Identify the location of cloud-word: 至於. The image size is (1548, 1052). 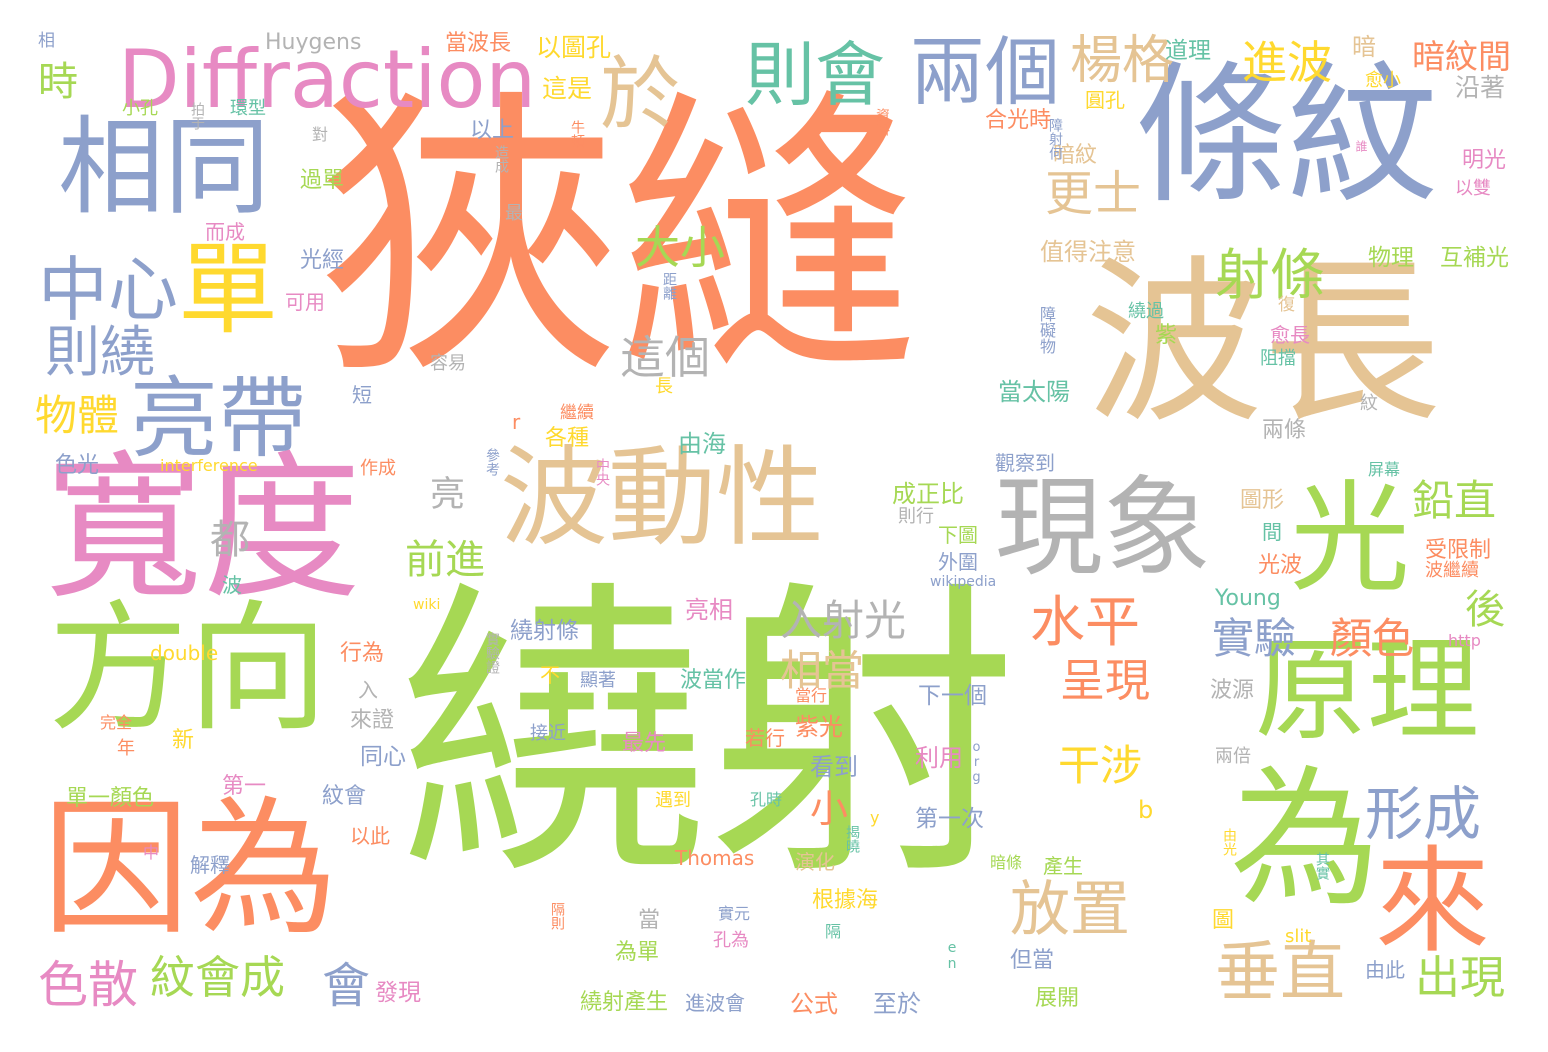
(897, 1004).